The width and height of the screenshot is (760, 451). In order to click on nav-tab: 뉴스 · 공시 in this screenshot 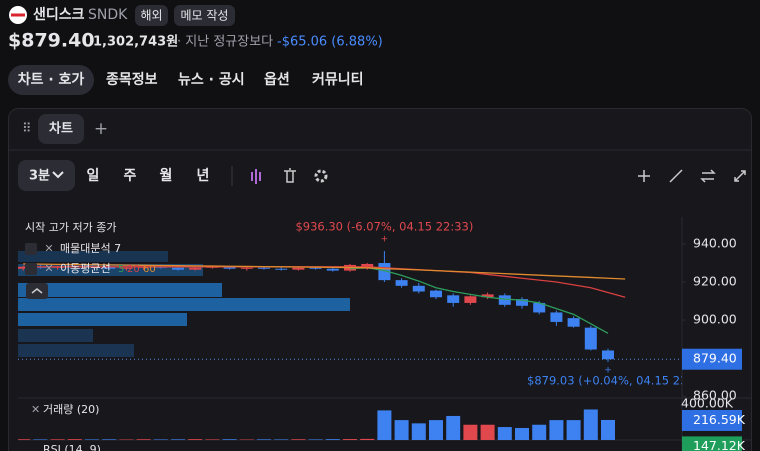, I will do `click(211, 80)`.